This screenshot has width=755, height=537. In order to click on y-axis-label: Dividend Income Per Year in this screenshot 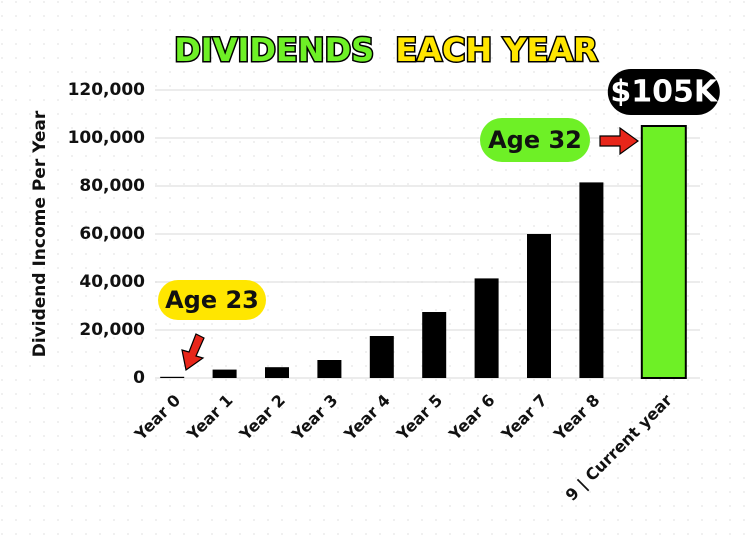, I will do `click(40, 233)`.